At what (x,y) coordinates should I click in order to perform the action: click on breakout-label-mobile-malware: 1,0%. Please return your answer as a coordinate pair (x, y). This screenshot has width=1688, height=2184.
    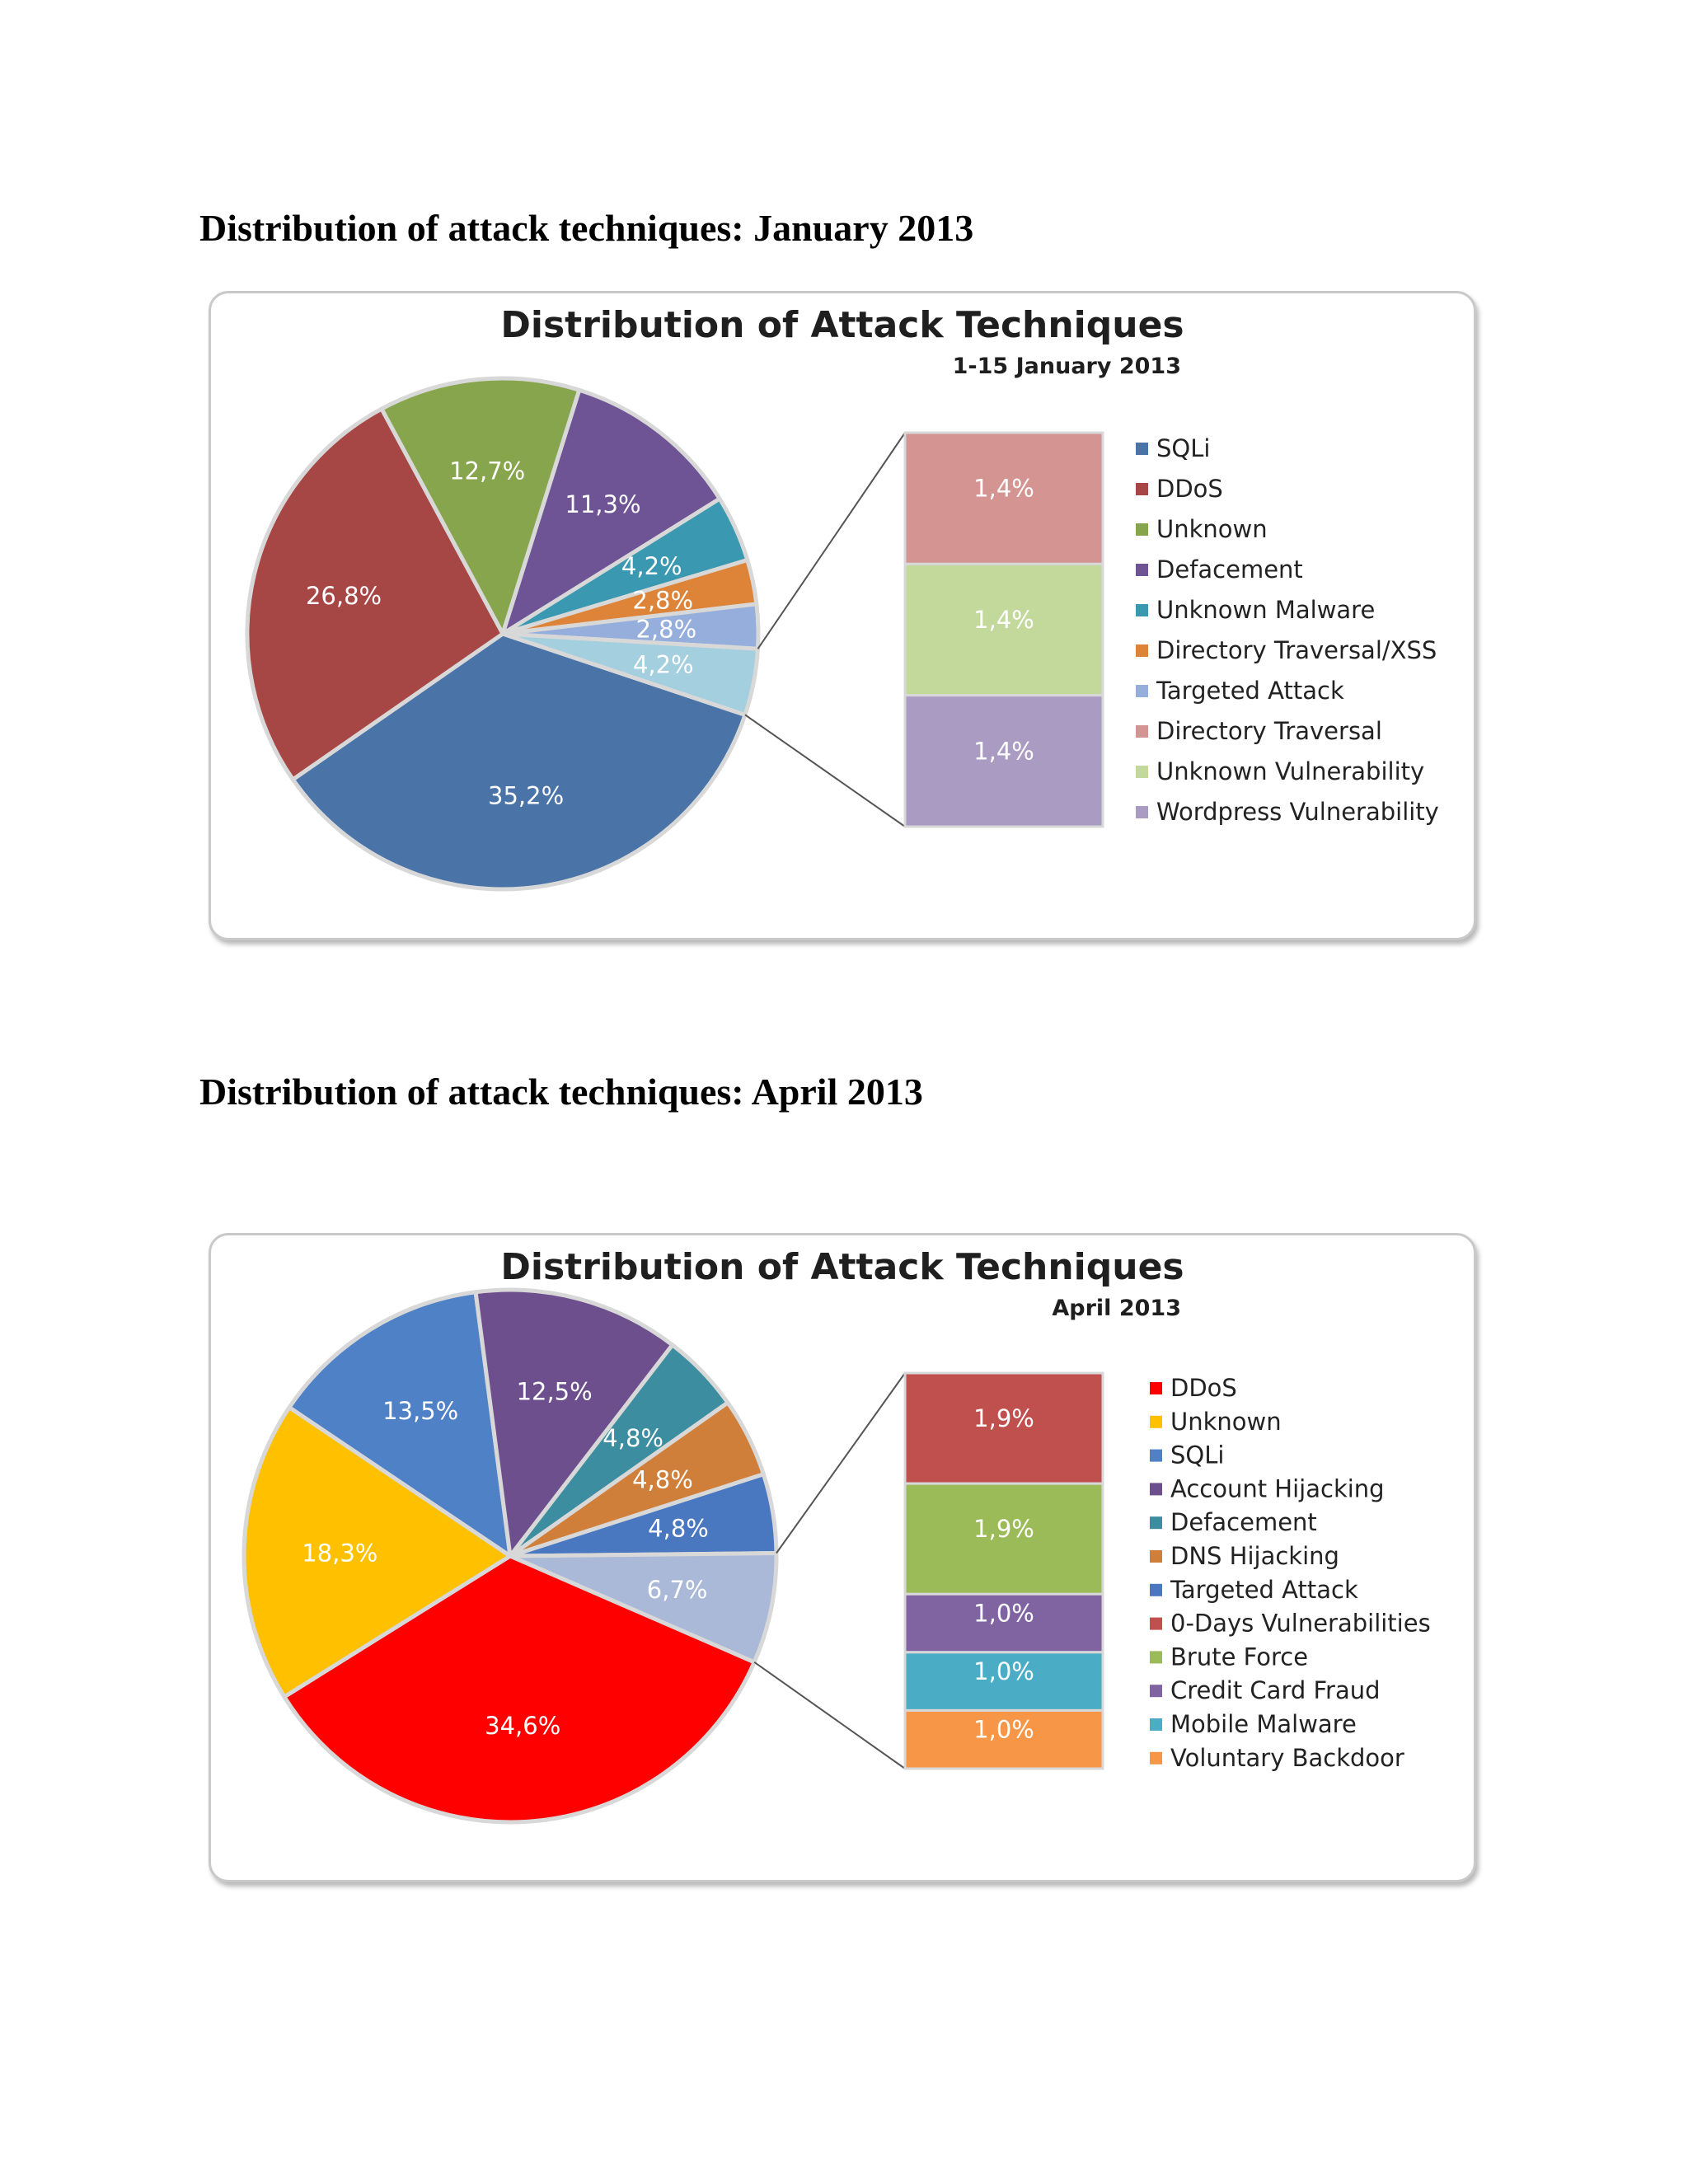
    Looking at the image, I should click on (1004, 1671).